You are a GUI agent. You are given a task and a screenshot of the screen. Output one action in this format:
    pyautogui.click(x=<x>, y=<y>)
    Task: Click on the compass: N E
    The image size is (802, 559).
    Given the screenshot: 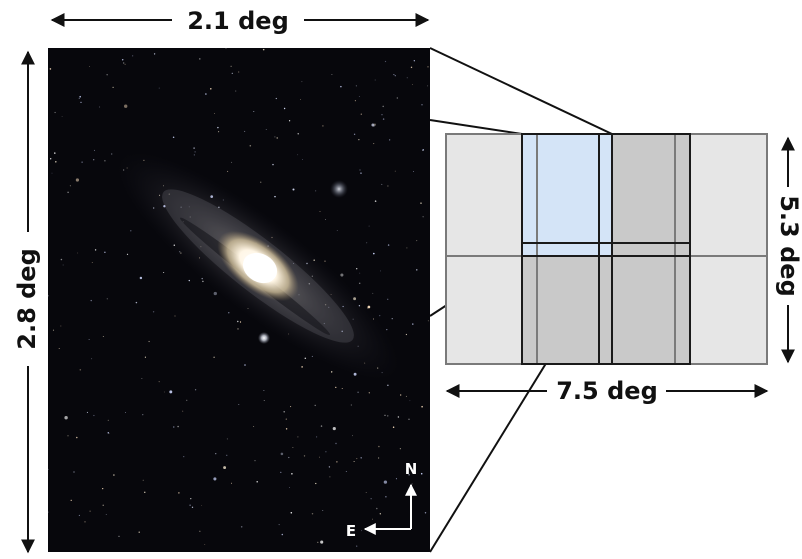 What is the action you would take?
    pyautogui.click(x=381, y=500)
    